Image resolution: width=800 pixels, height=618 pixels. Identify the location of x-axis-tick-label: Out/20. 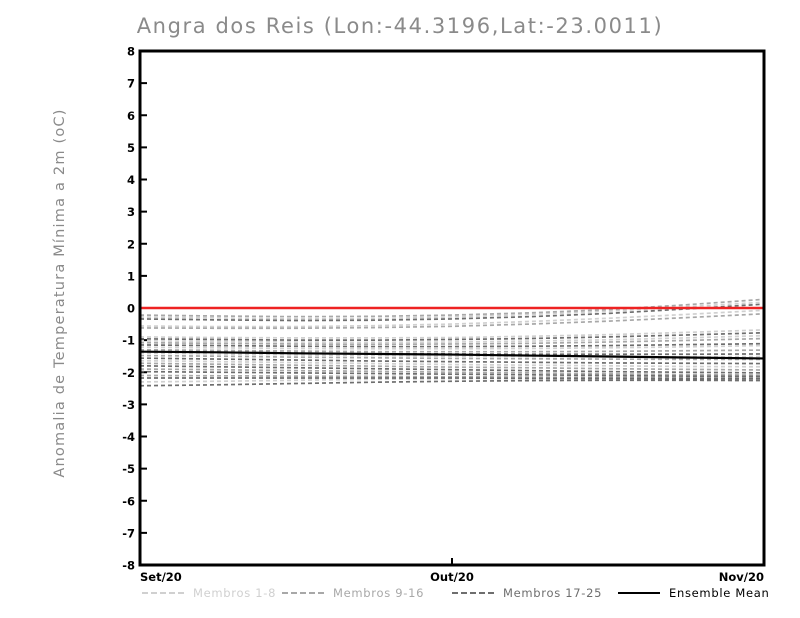
(452, 577).